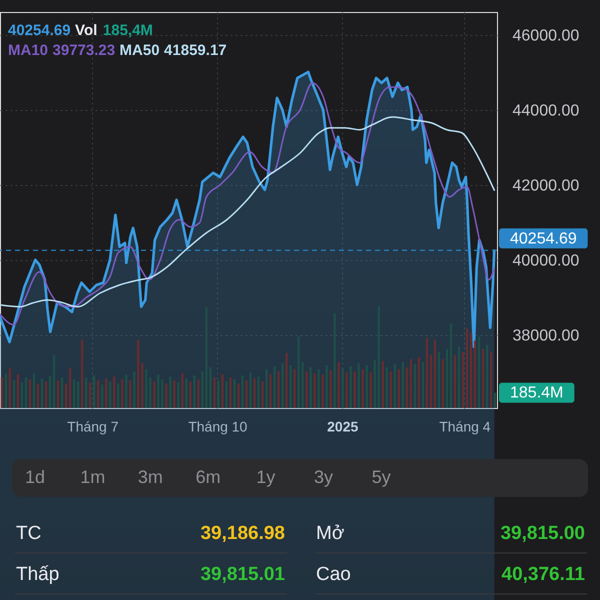 The height and width of the screenshot is (600, 600). I want to click on ref-line-label: 40254.69, so click(543, 239).